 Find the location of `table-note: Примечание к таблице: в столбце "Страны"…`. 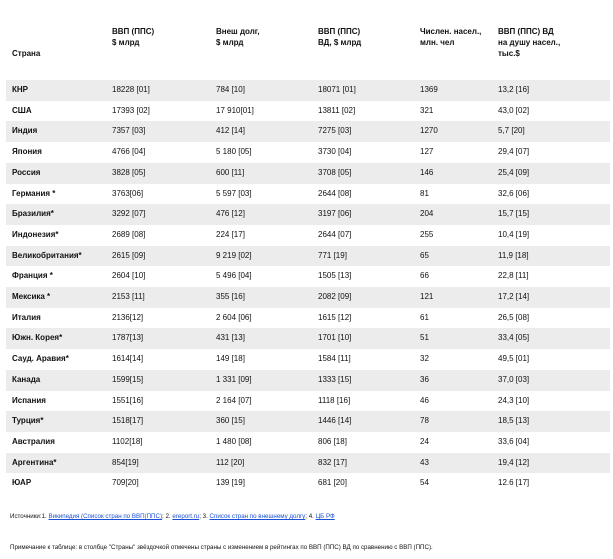

table-note: Примечание к таблице: в столбце "Страны"… is located at coordinates (221, 547).